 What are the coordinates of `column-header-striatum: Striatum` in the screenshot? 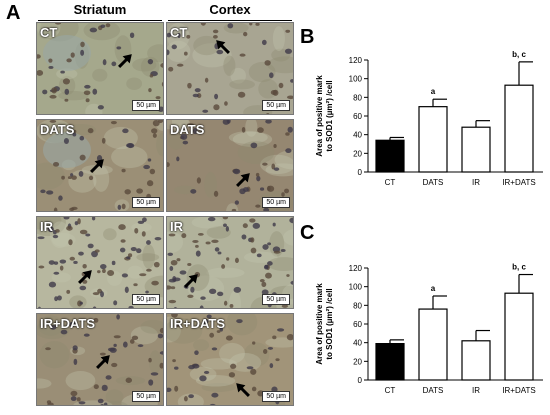 It's located at (100, 9).